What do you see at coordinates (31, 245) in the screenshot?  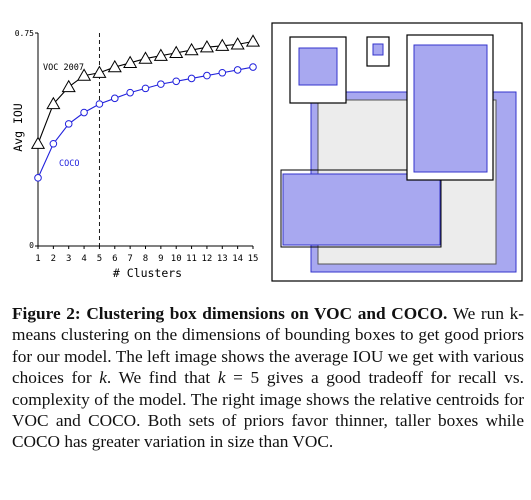 I see `y-tick-label: 0` at bounding box center [31, 245].